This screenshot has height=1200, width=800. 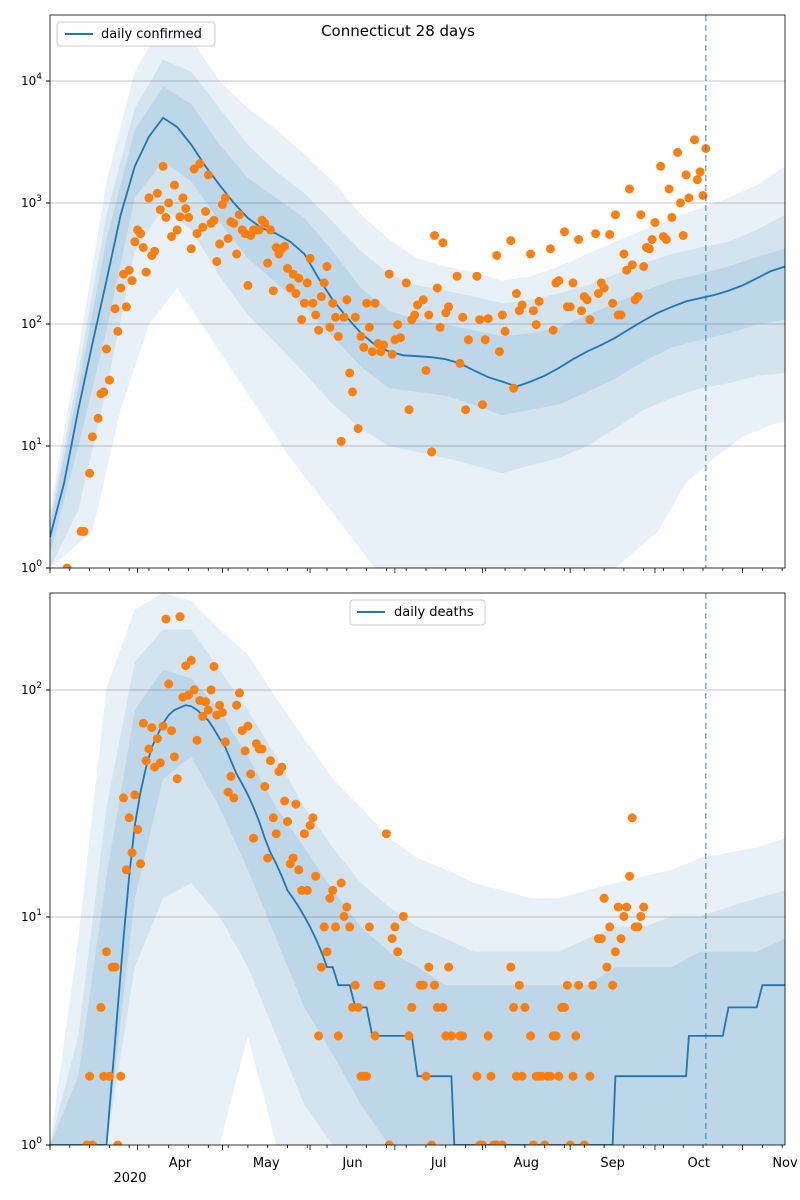 I want to click on confirmed-legend-label: daily confirmed, so click(x=151, y=34).